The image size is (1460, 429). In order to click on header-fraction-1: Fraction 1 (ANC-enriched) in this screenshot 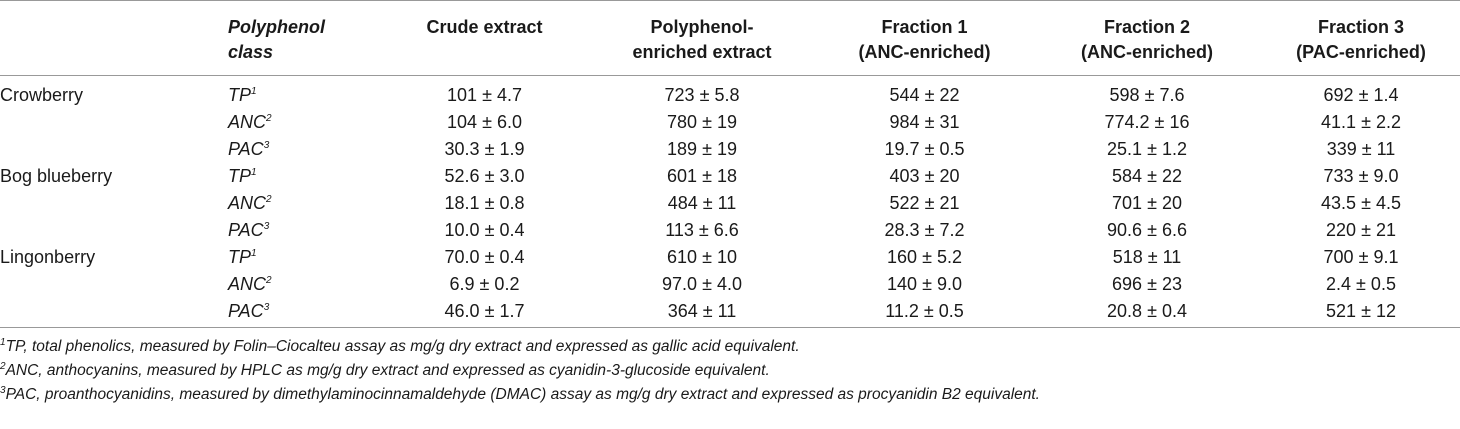, I will do `click(924, 38)`.